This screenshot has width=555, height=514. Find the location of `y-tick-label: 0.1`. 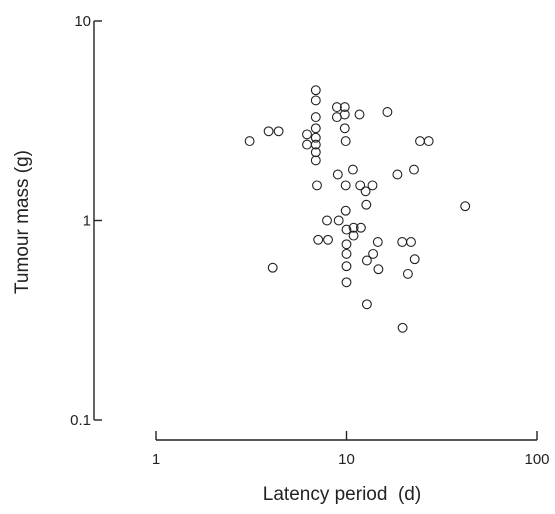

y-tick-label: 0.1 is located at coordinates (80, 420).